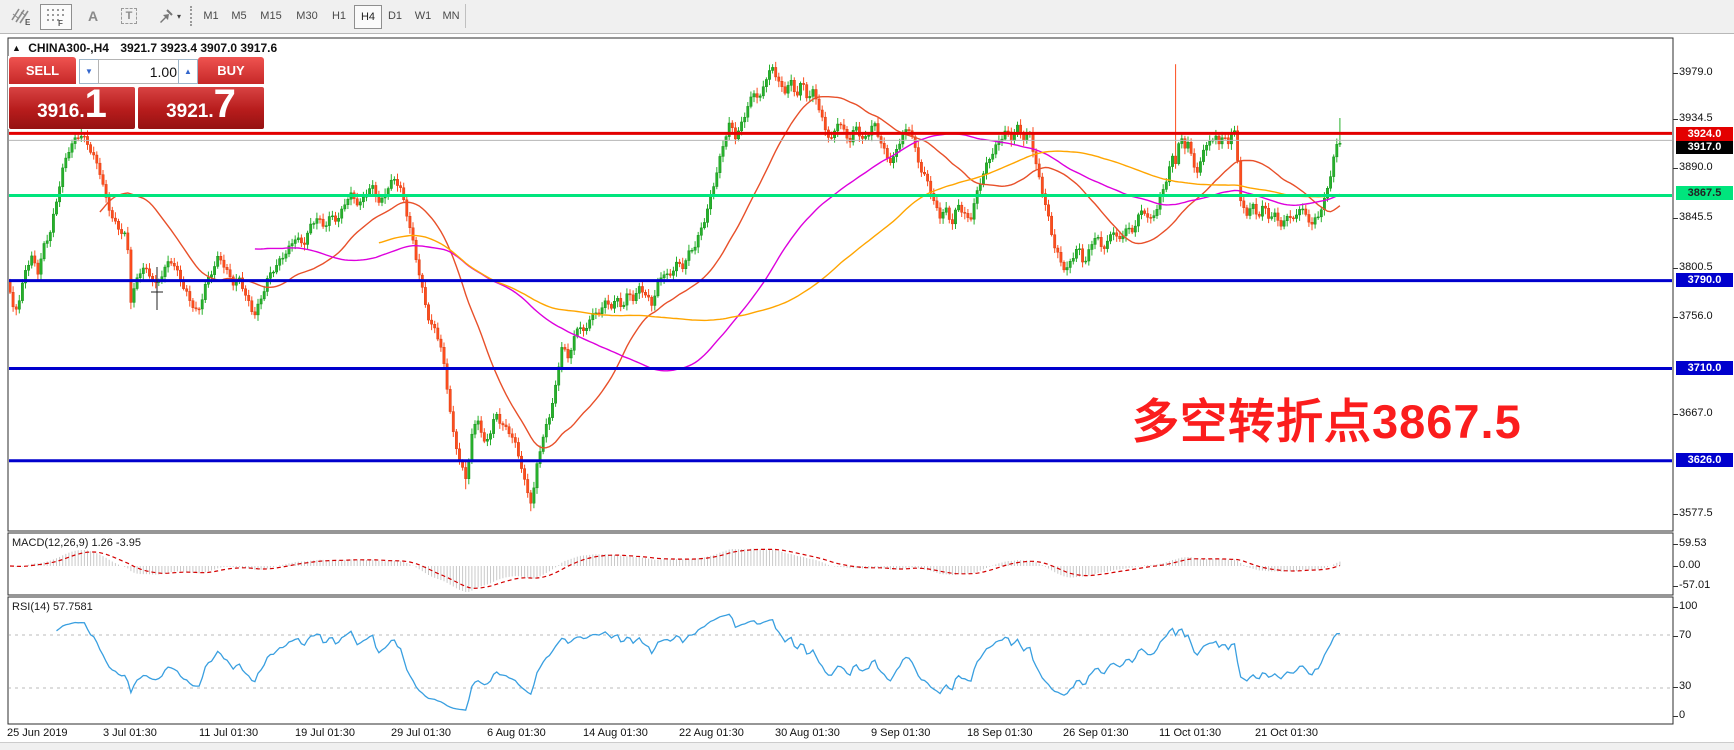 Image resolution: width=1734 pixels, height=750 pixels. Describe the element at coordinates (52, 607) in the screenshot. I see `rsi-label: RSI(14) 57.7581` at that location.